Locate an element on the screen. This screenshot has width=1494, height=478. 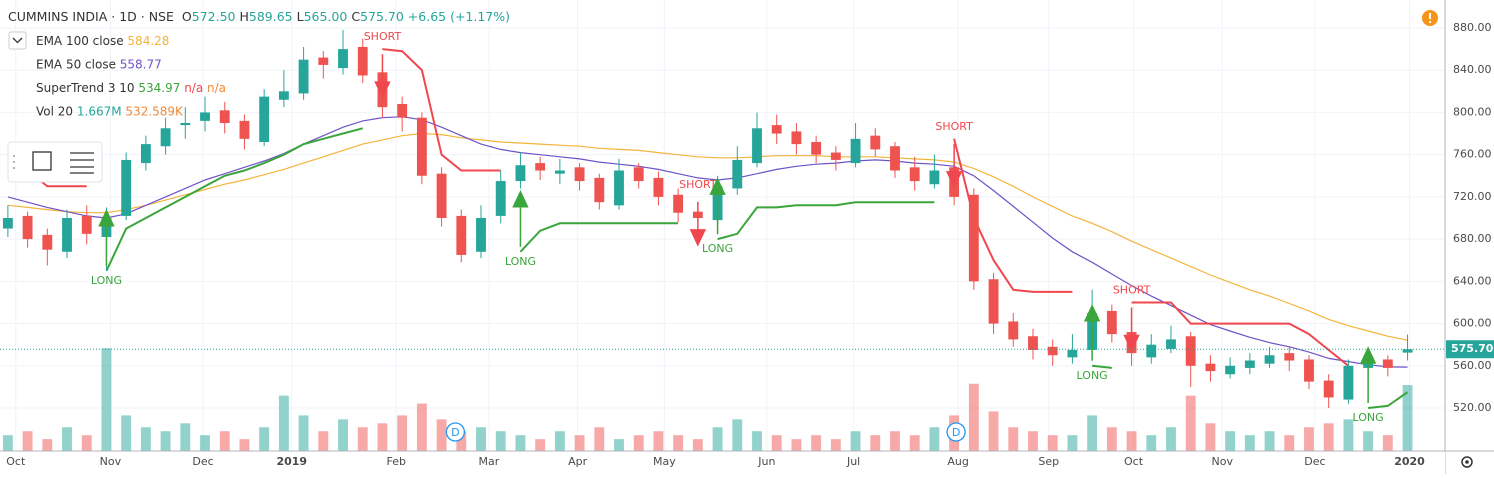
legend-entry: EMA 100 close 584.28 is located at coordinates (102, 41).